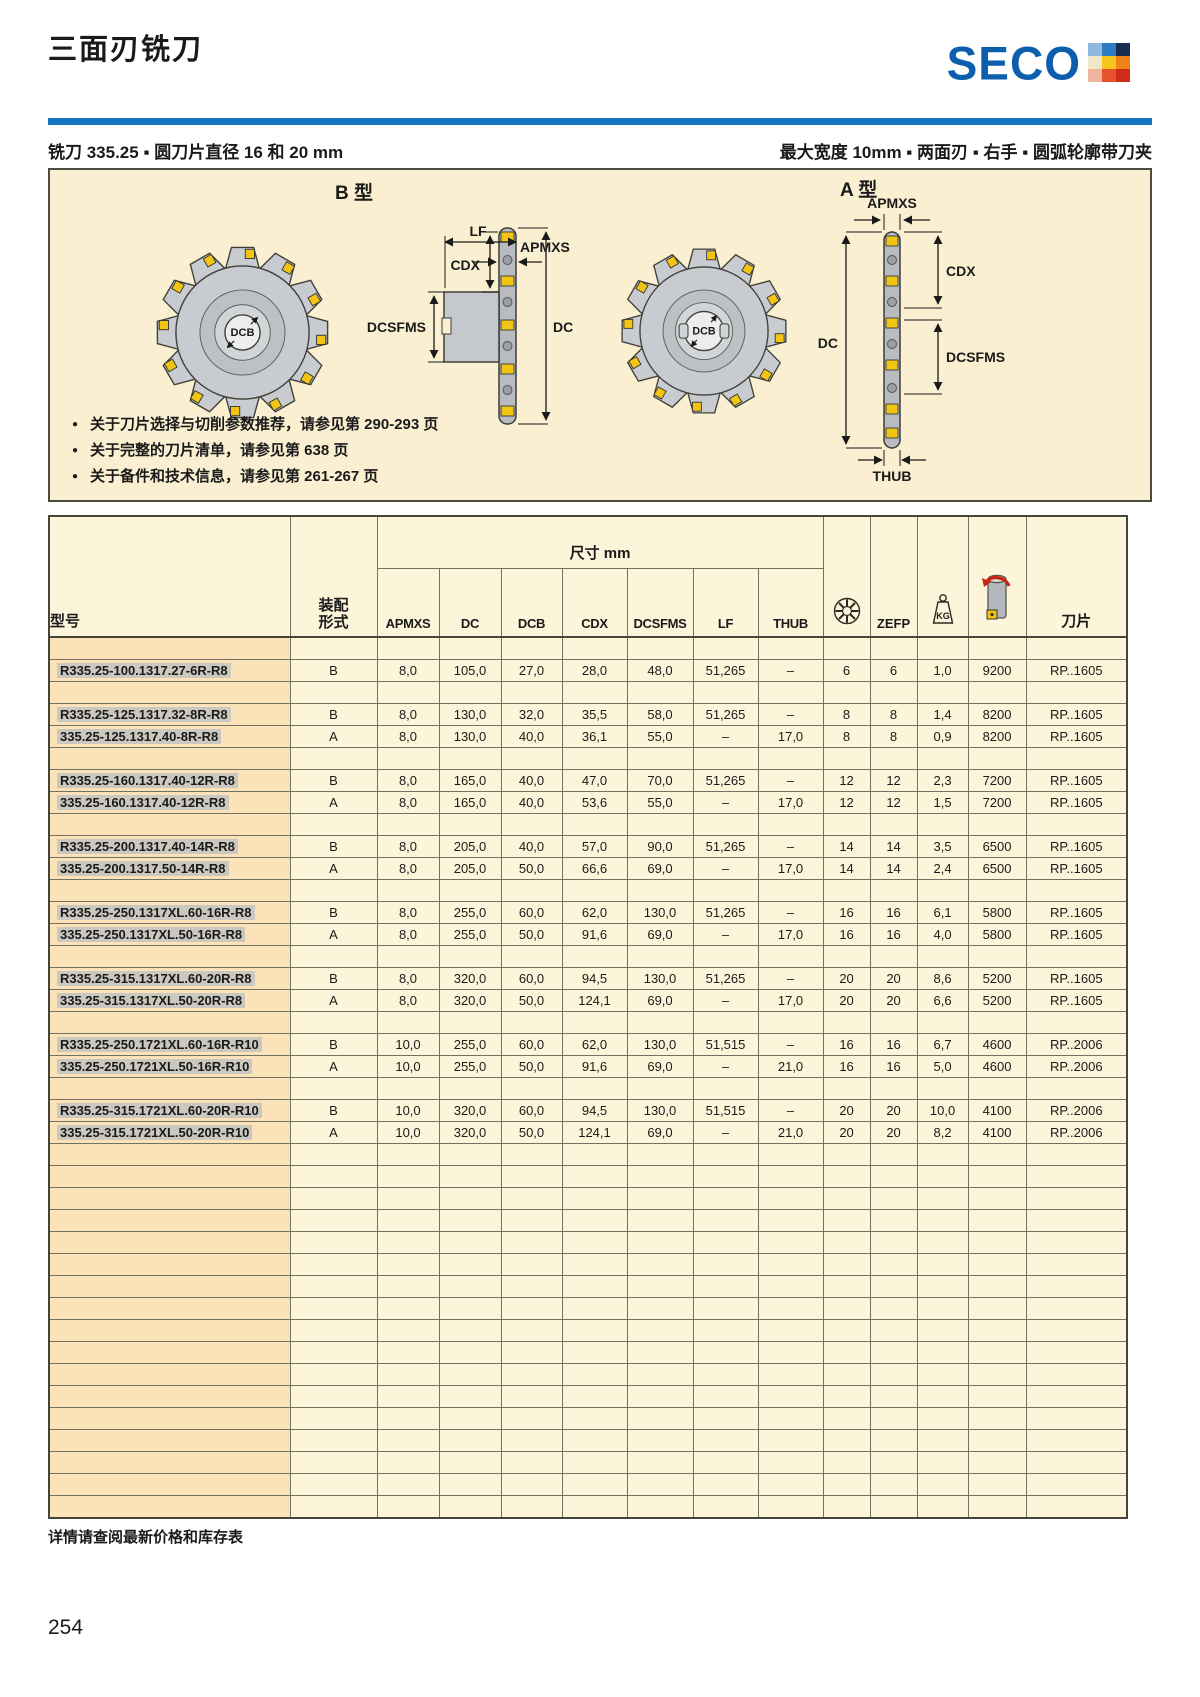  Describe the element at coordinates (975, 357) in the screenshot. I see `dim-label-dcsfms: DCSFMS` at that location.